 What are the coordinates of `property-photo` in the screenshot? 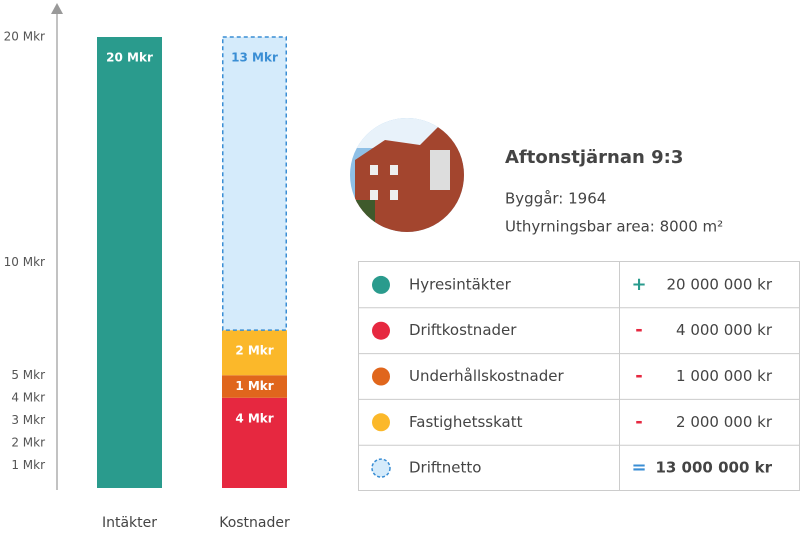 It's located at (407, 175).